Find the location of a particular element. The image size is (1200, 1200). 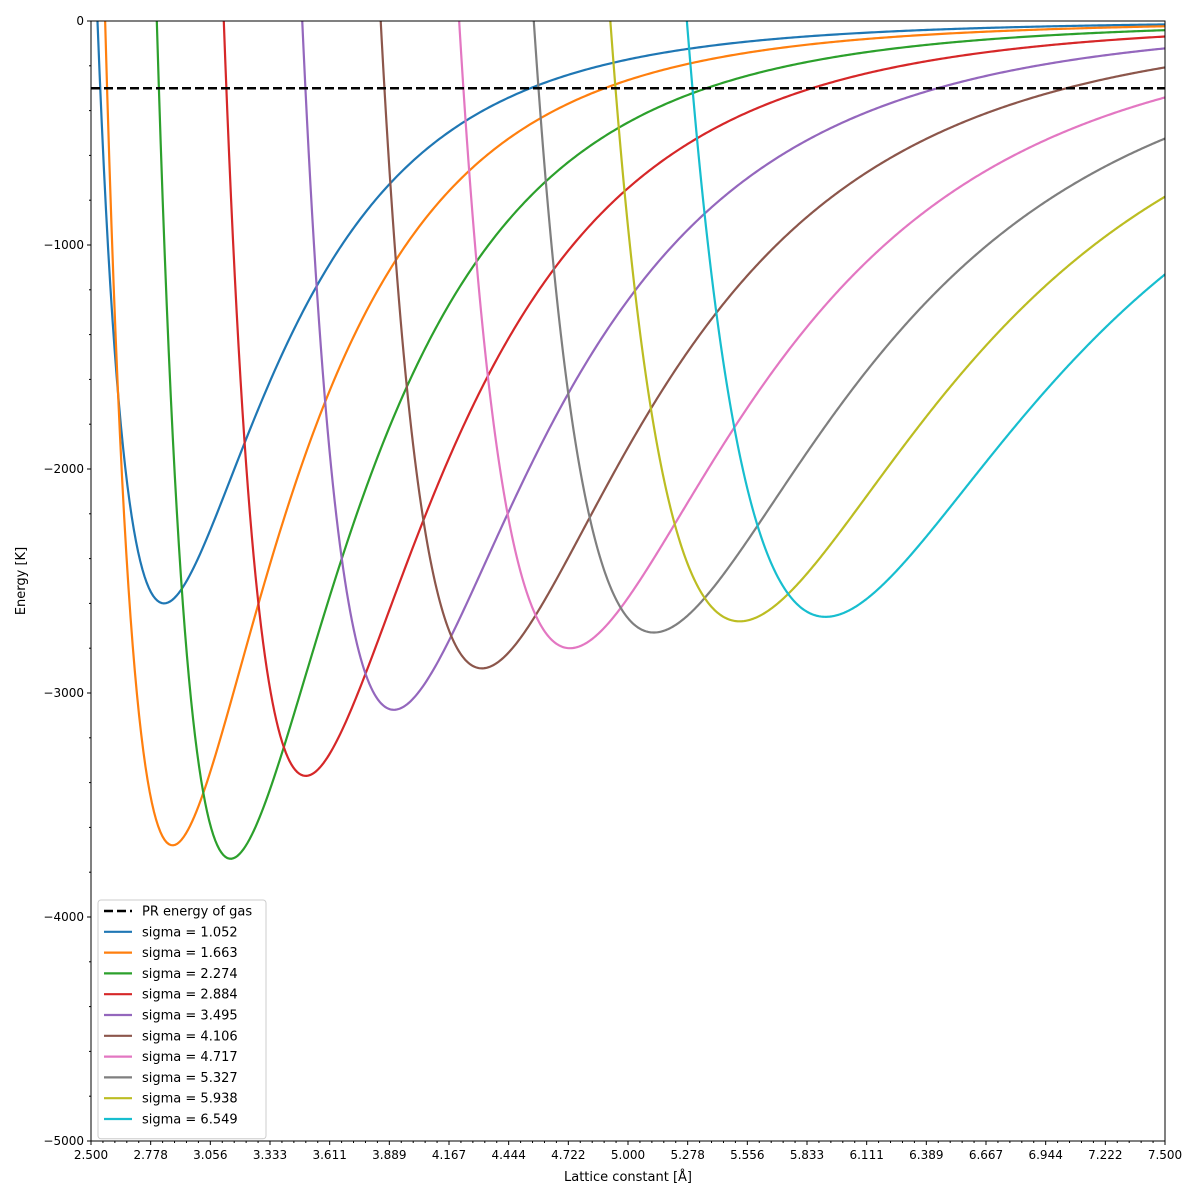

legend-label: sigma = 4.106 is located at coordinates (190, 1036).